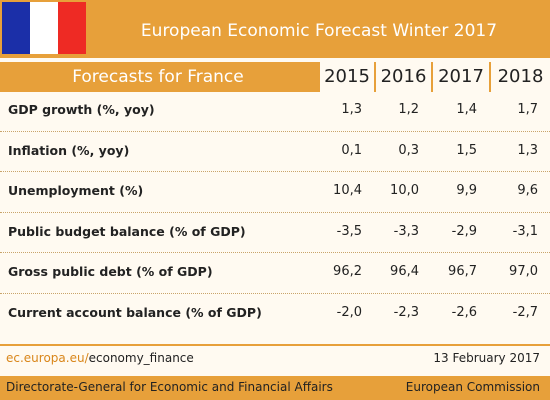  I want to click on url-path: economy_finance, so click(141, 358).